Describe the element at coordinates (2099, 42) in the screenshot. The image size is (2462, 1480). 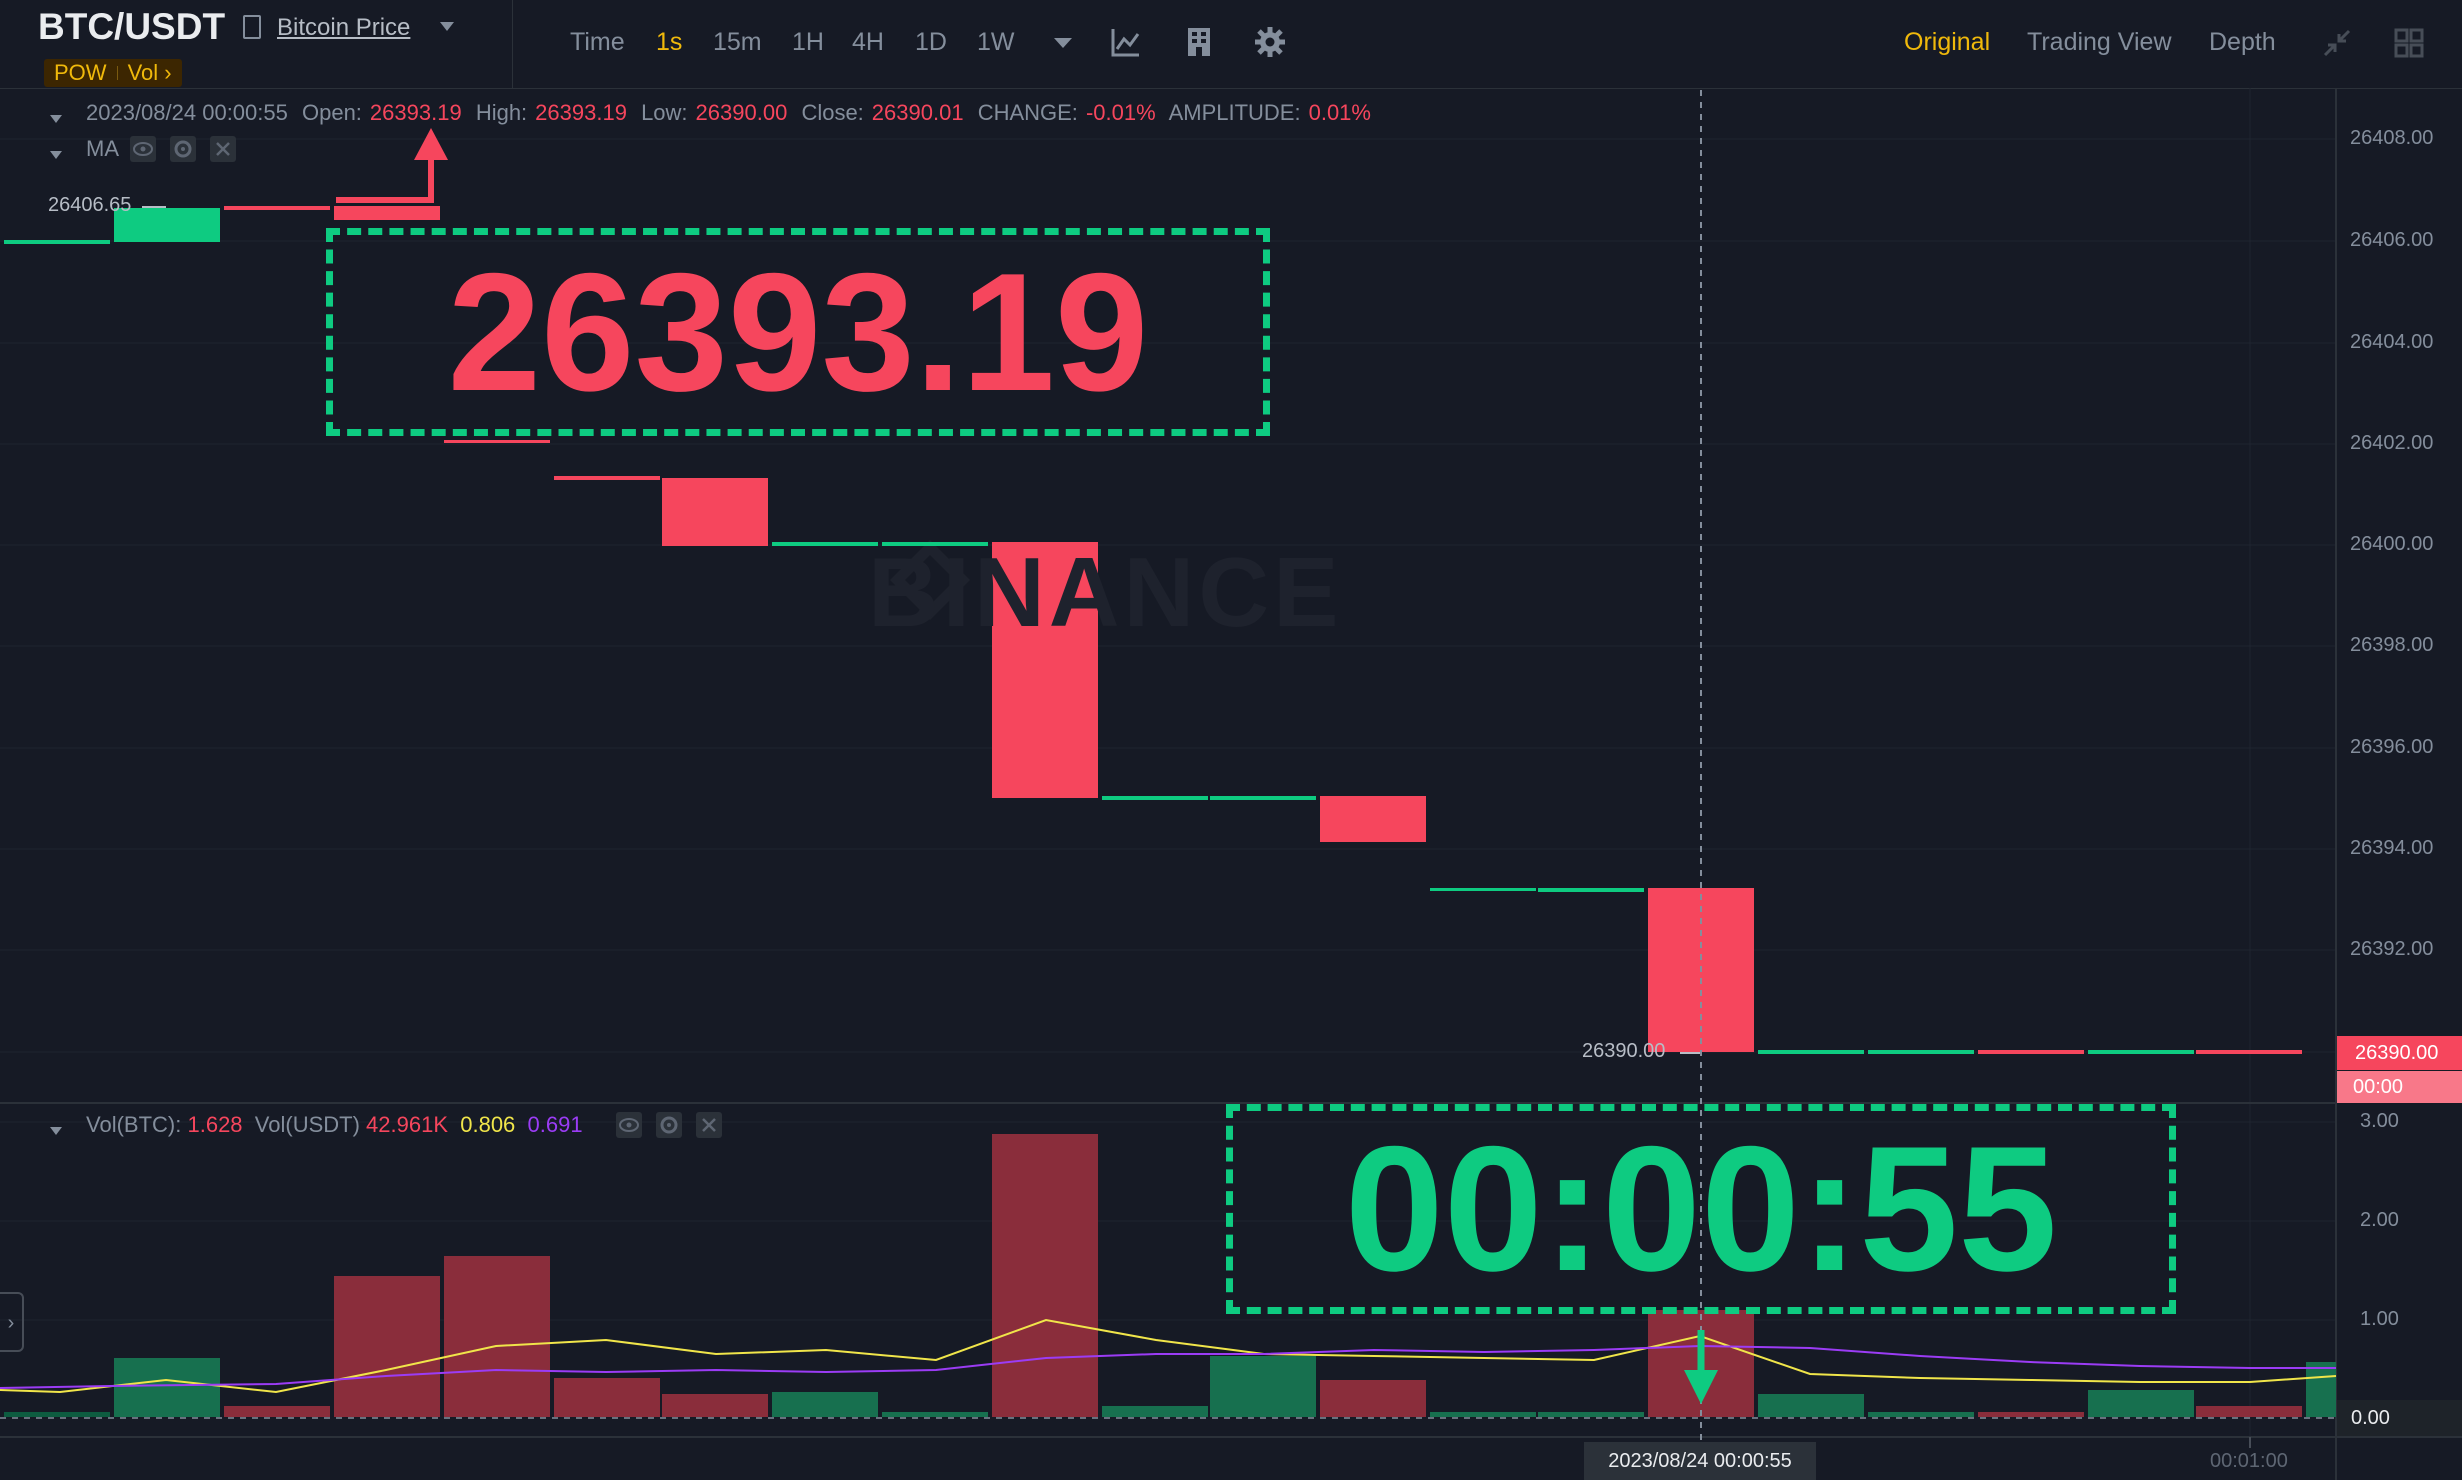
I see `view-trading-view: Trading View` at that location.